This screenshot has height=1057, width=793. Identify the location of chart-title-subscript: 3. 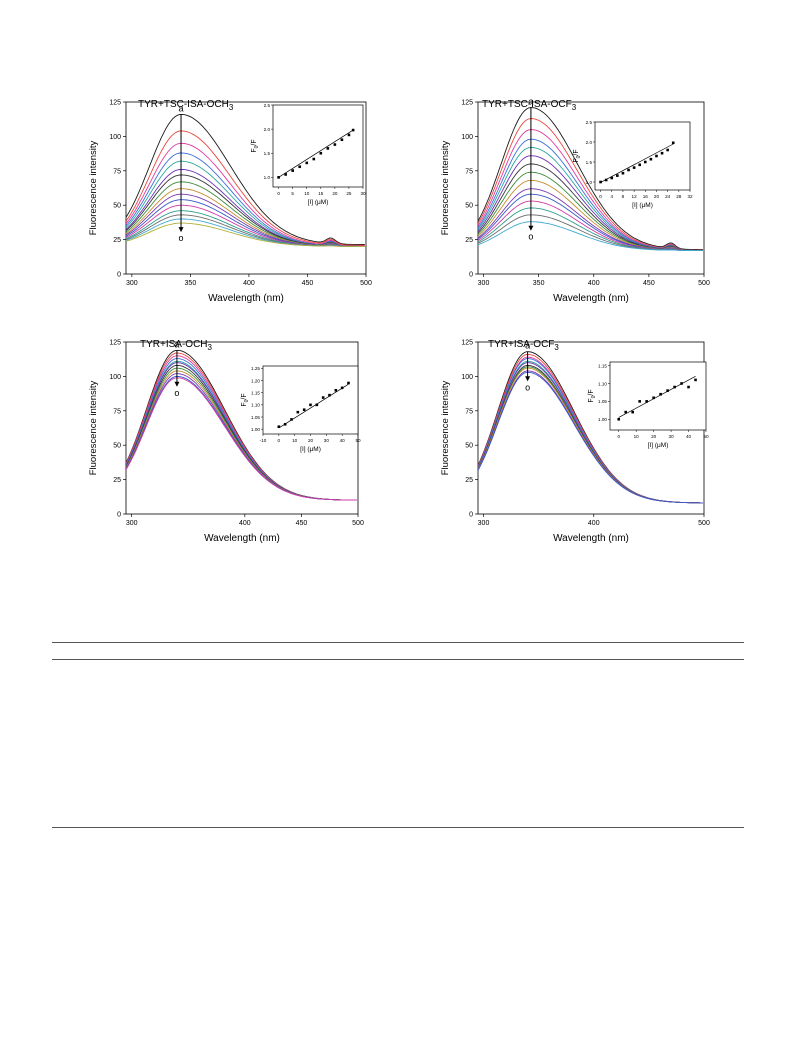
(231, 107).